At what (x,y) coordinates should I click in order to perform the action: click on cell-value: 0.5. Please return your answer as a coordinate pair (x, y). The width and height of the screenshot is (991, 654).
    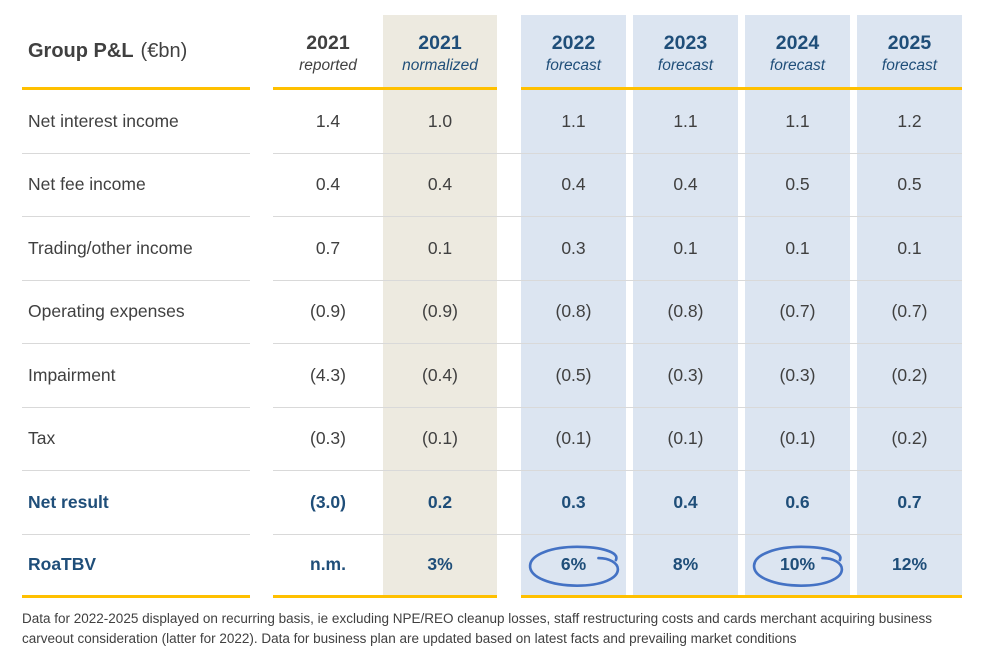
    Looking at the image, I should click on (797, 184).